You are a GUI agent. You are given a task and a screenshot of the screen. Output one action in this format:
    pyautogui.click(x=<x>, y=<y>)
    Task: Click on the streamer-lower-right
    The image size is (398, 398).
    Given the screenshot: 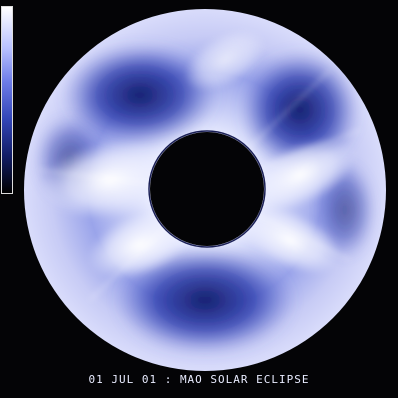 What is the action you would take?
    pyautogui.click(x=290, y=240)
    